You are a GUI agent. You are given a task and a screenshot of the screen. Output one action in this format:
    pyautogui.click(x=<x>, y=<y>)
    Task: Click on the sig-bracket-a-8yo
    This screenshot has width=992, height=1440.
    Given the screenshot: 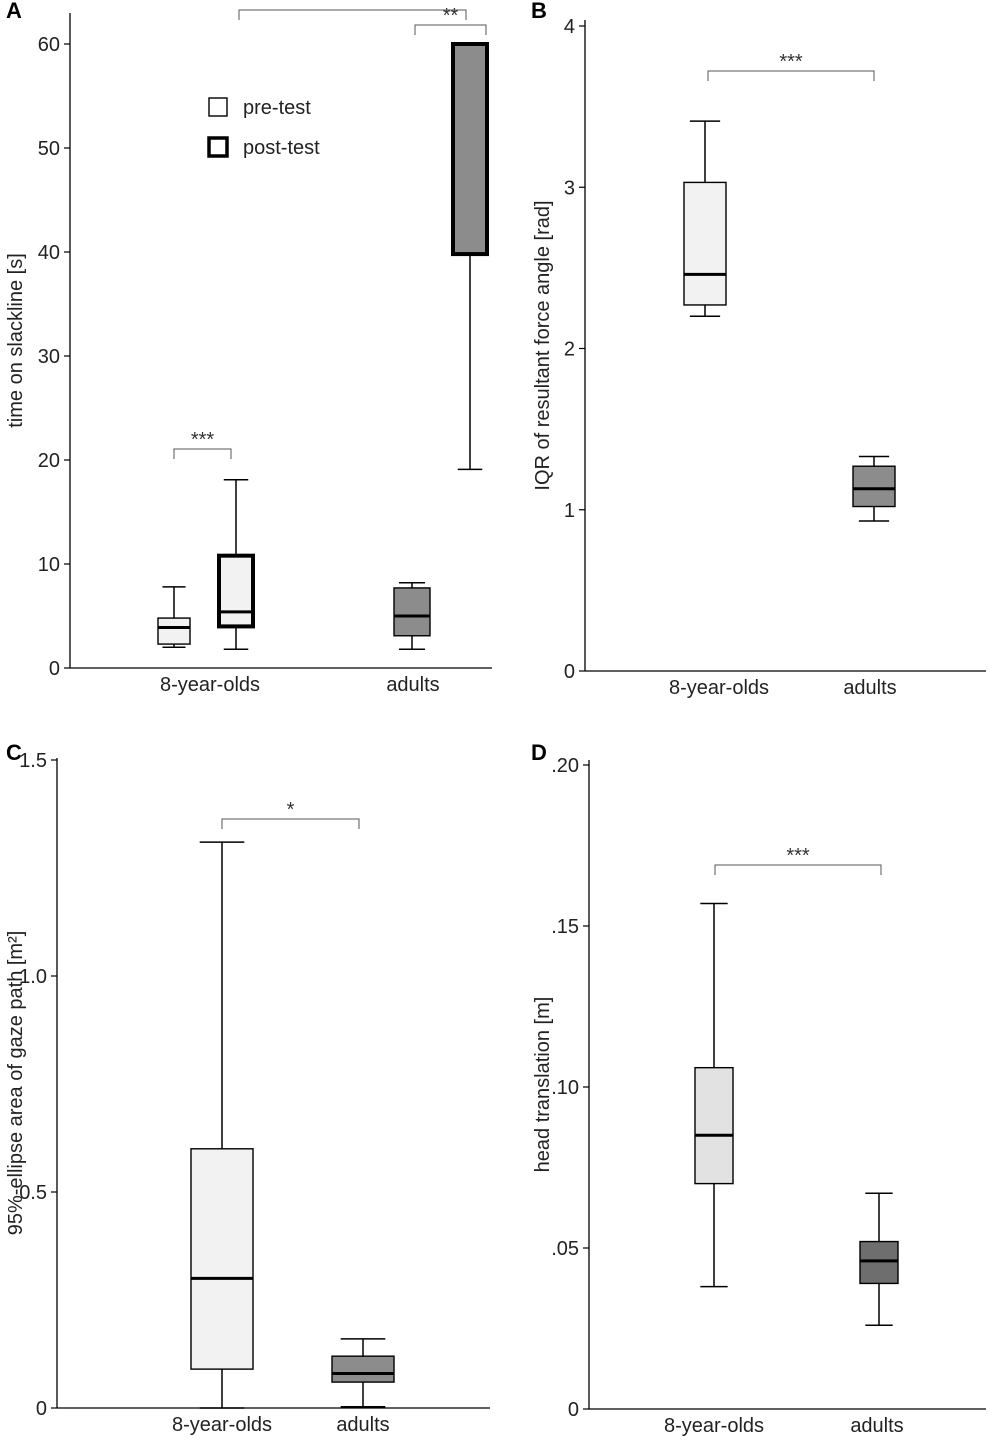 What is the action you would take?
    pyautogui.click(x=202, y=453)
    